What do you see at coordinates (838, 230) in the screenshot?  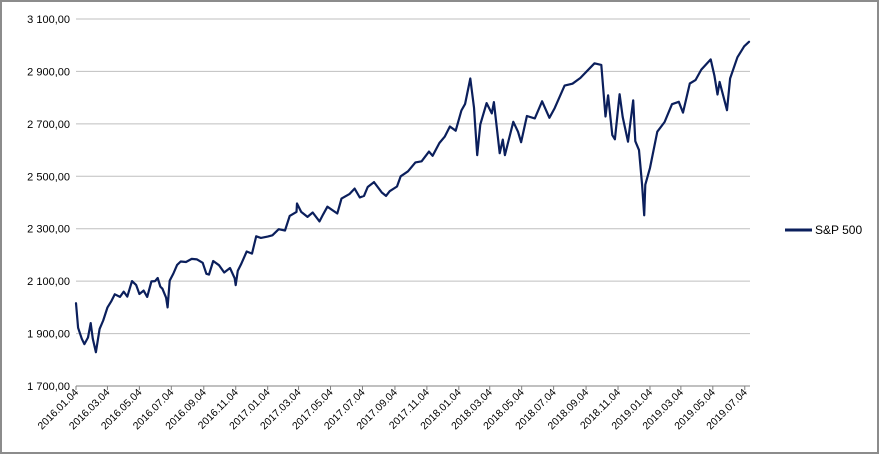 I see `legend-label-sp500: S&P 500` at bounding box center [838, 230].